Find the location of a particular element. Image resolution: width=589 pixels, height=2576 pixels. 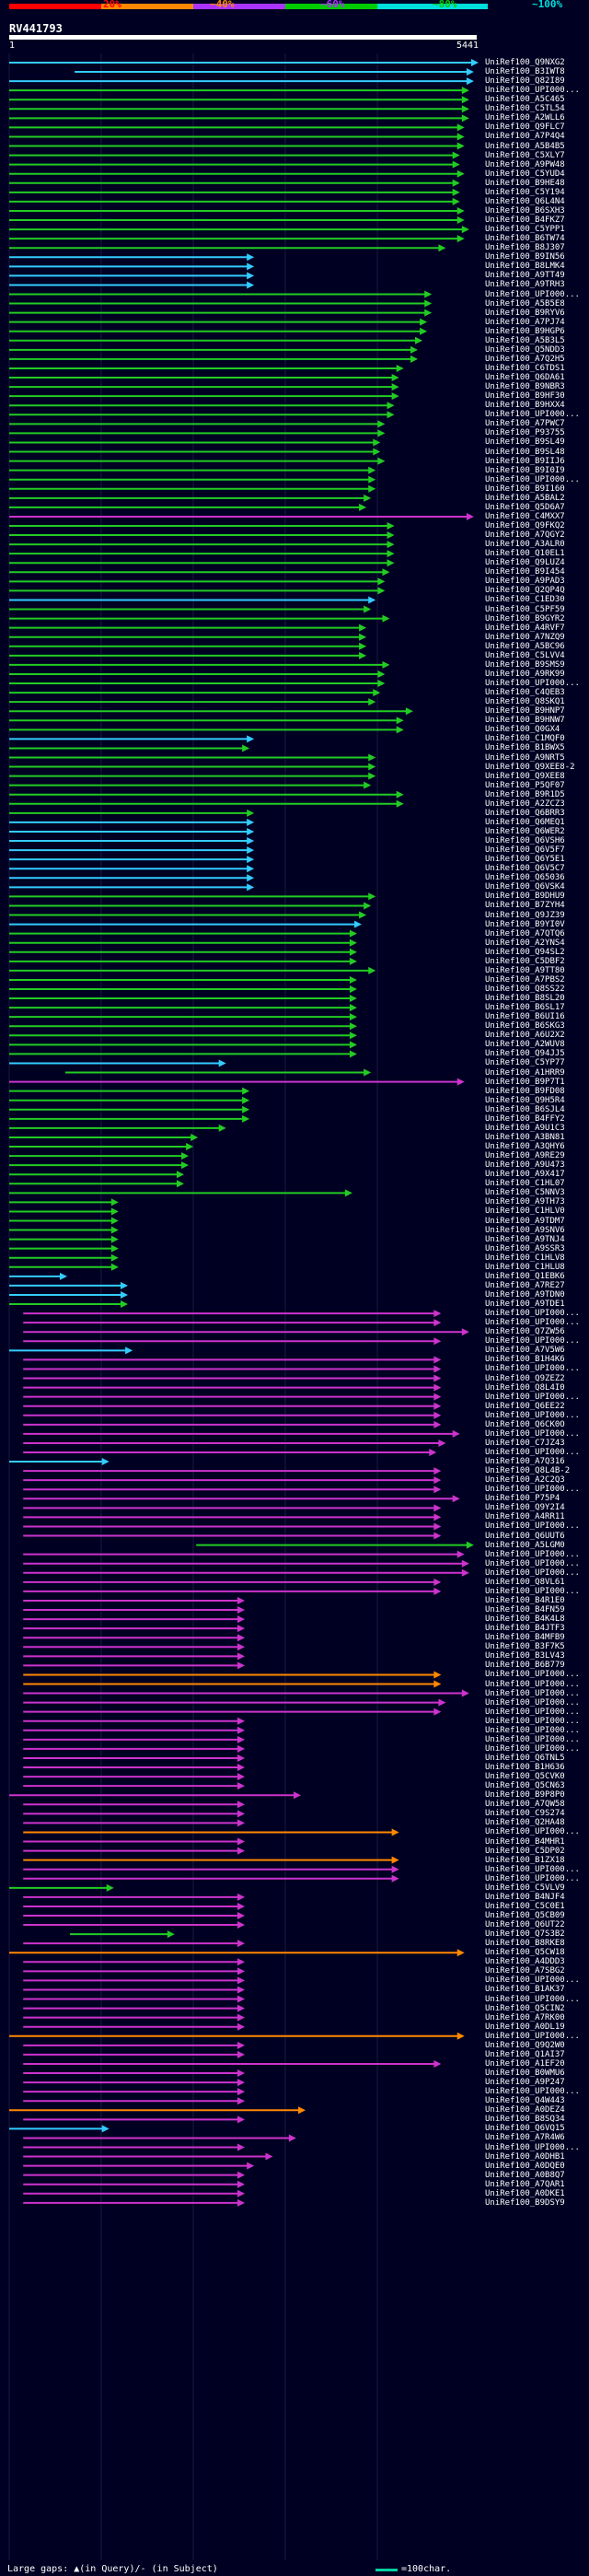

hit-label: UniRef100_A3ALR0 is located at coordinates (525, 545).